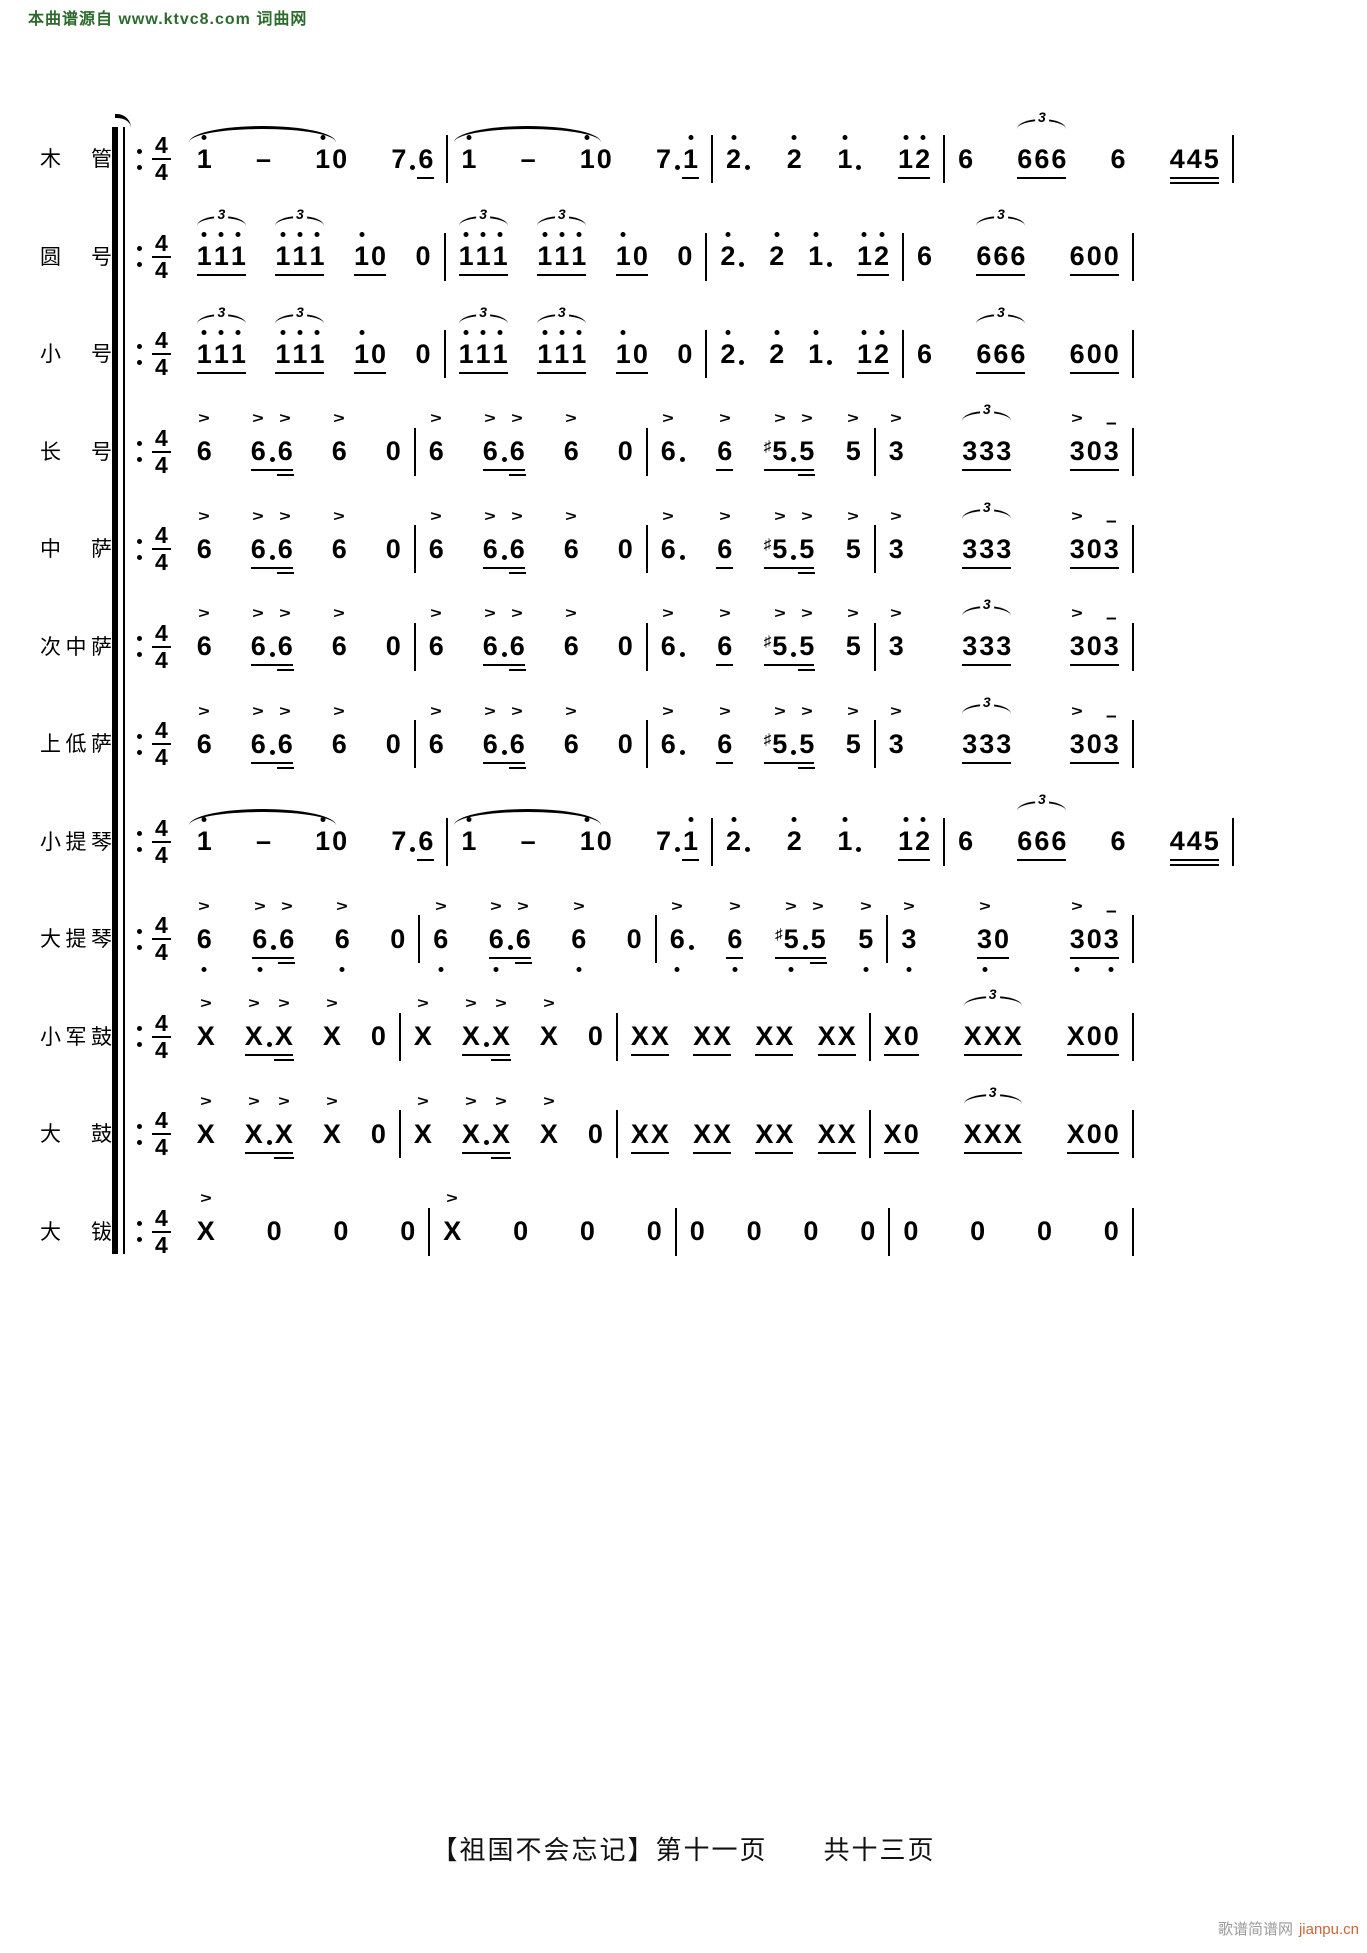  I want to click on repeat-dot, so click(139, 248).